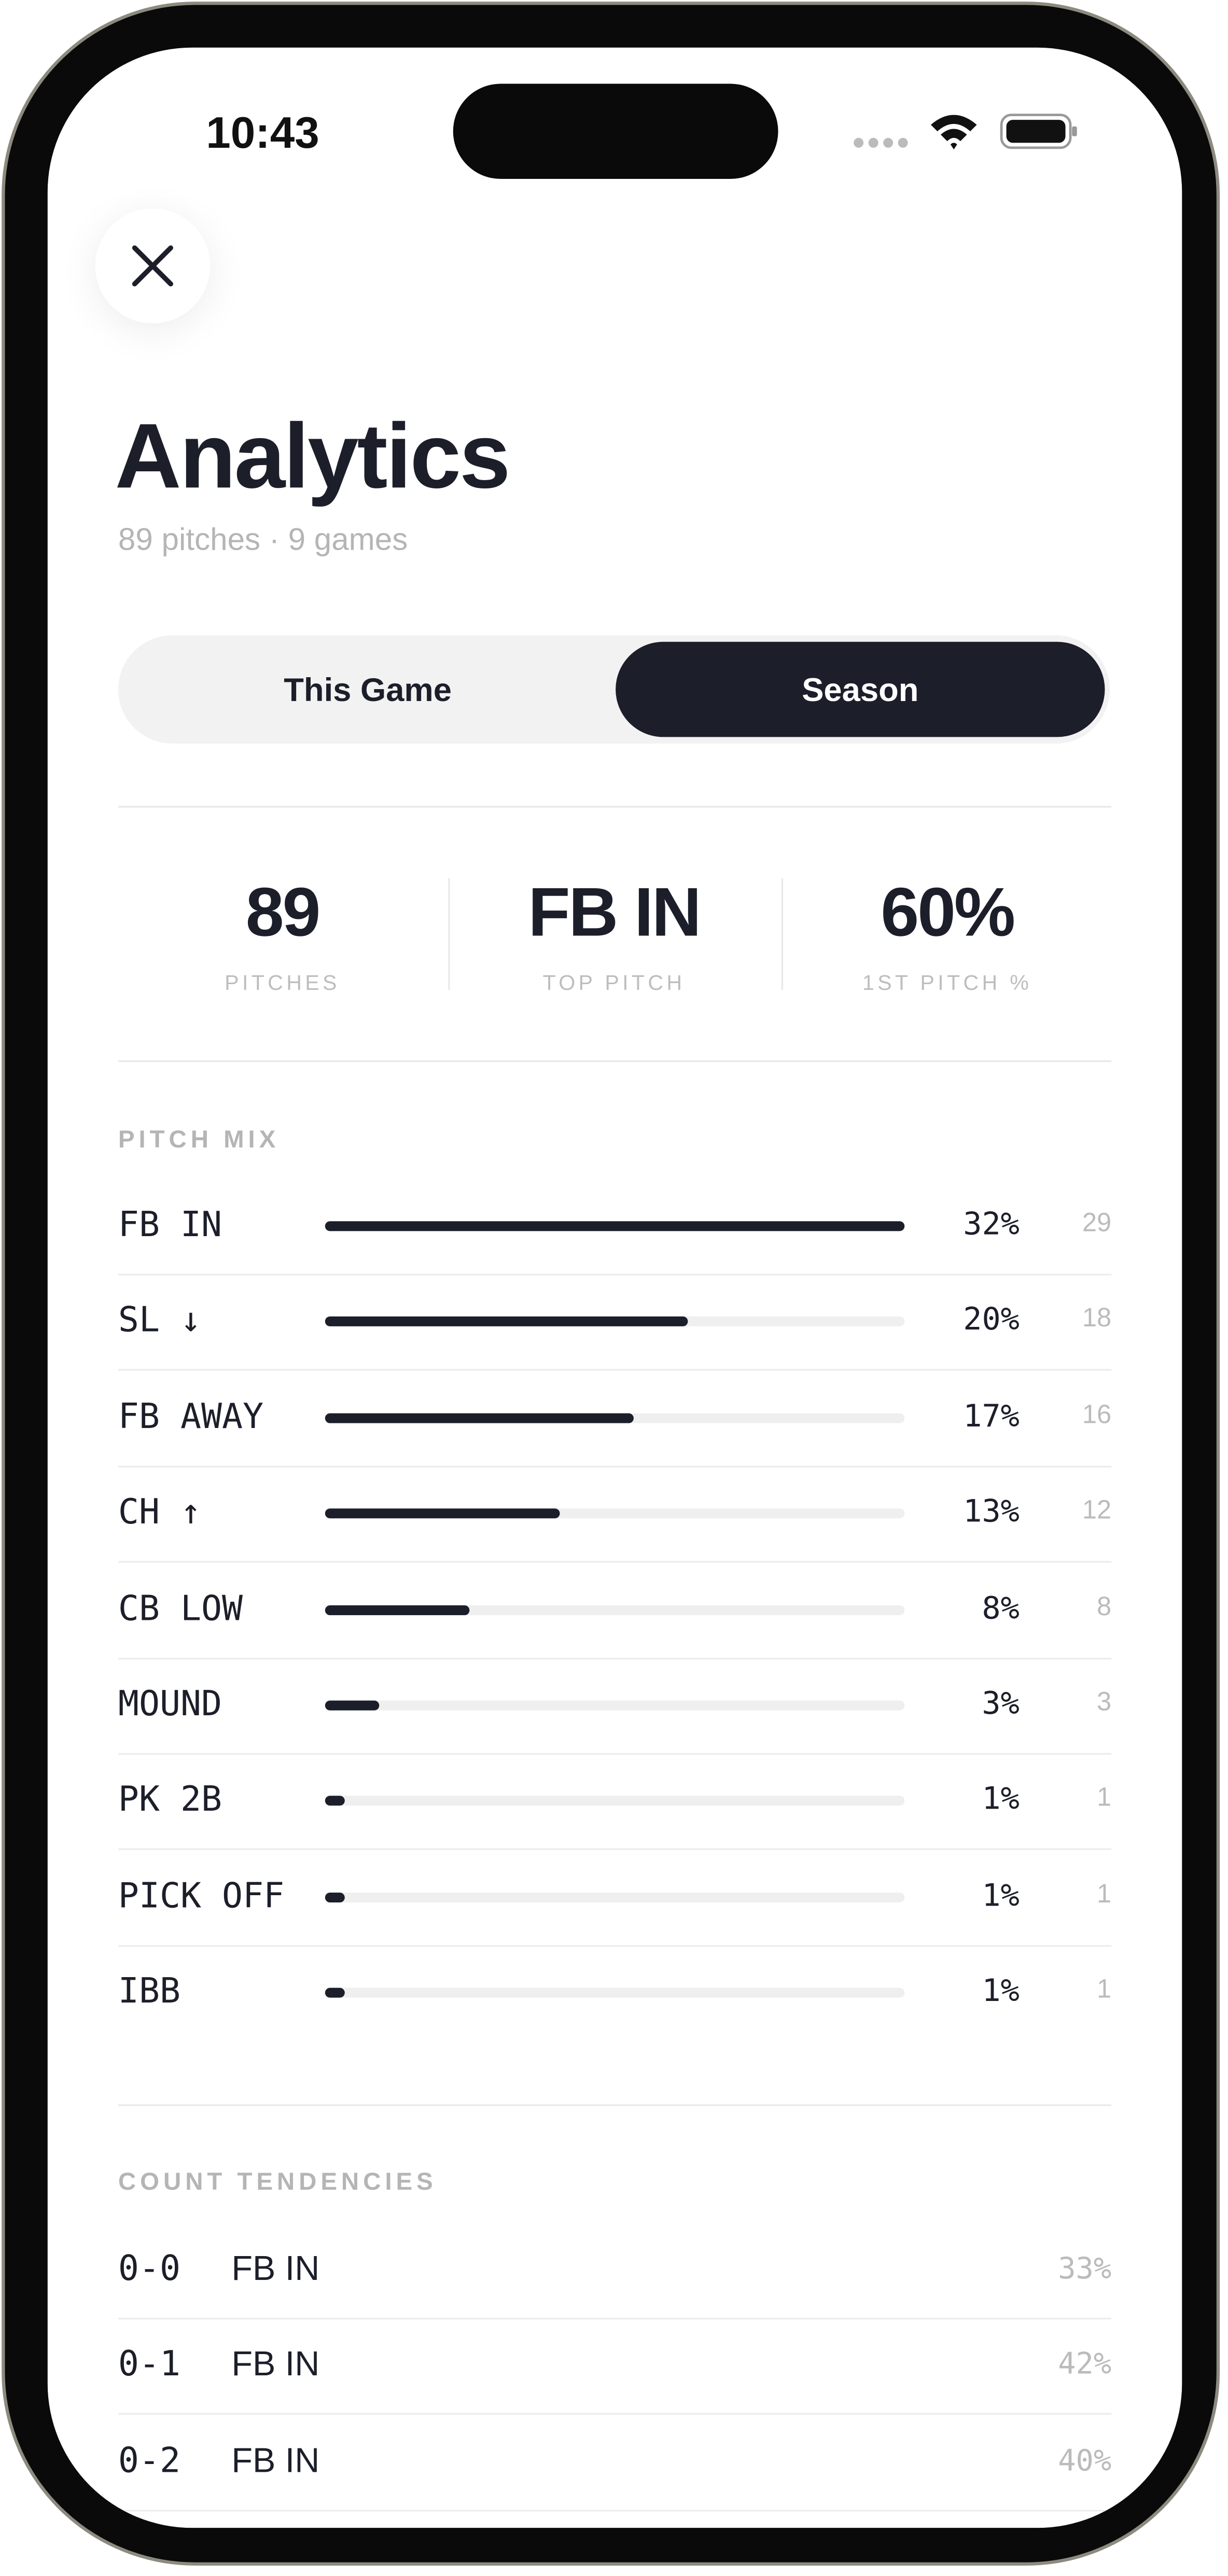 This screenshot has height=2576, width=1228. Describe the element at coordinates (1097, 1415) in the screenshot. I see `pitch-count: 16` at that location.